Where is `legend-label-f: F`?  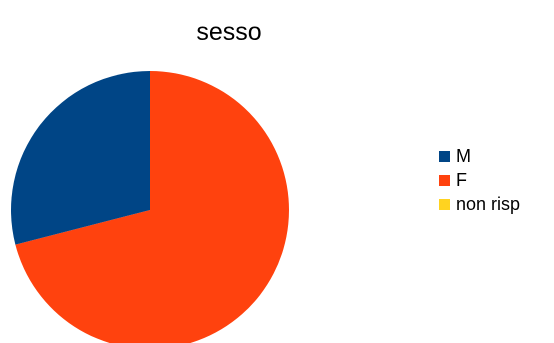 legend-label-f: F is located at coordinates (461, 180).